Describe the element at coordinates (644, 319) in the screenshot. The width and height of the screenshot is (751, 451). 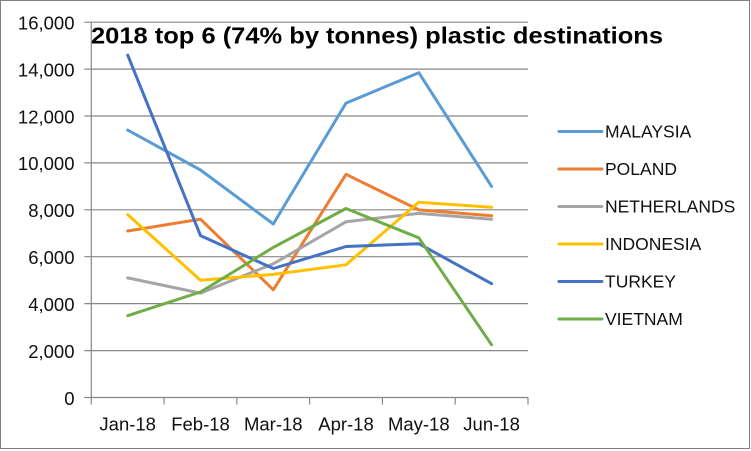
I see `svg-text: VIETNAM` at that location.